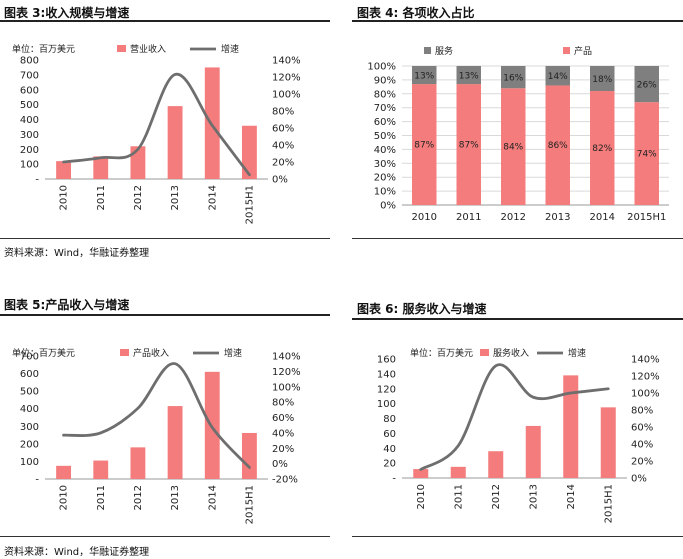 This screenshot has height=559, width=683. What do you see at coordinates (389, 449) in the screenshot?
I see `f6-left-tick-label: 40` at bounding box center [389, 449].